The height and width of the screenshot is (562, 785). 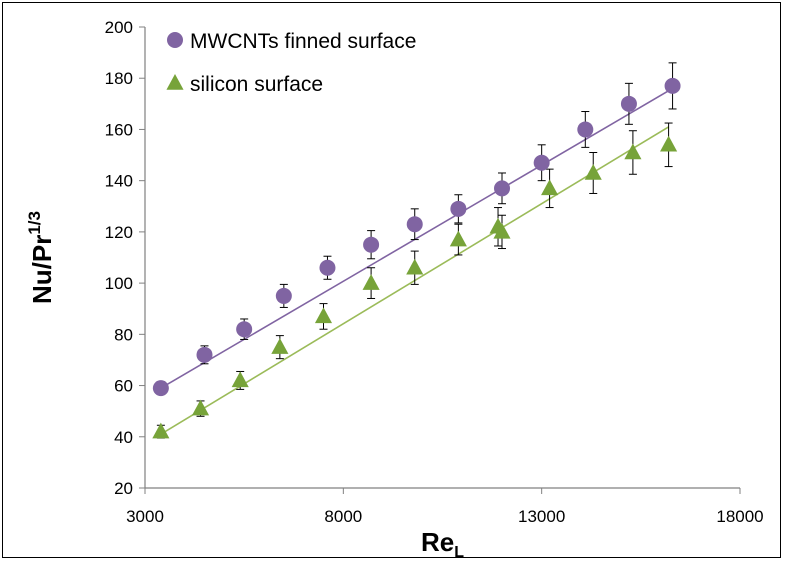 I want to click on y-tick-label: 40, so click(x=123, y=437).